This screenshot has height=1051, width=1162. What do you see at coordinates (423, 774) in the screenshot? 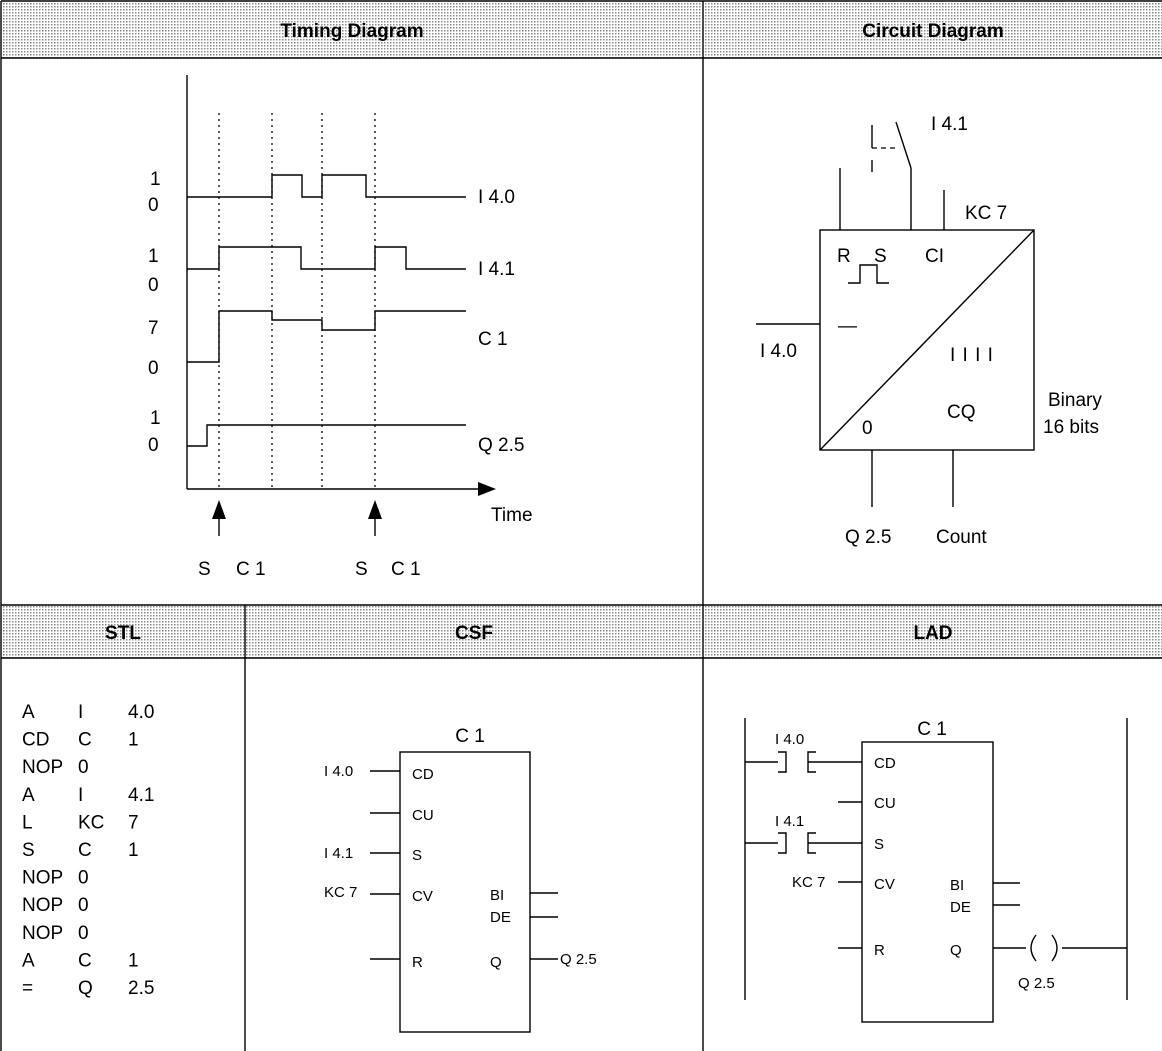
I see `csf-pin-cd: CD` at bounding box center [423, 774].